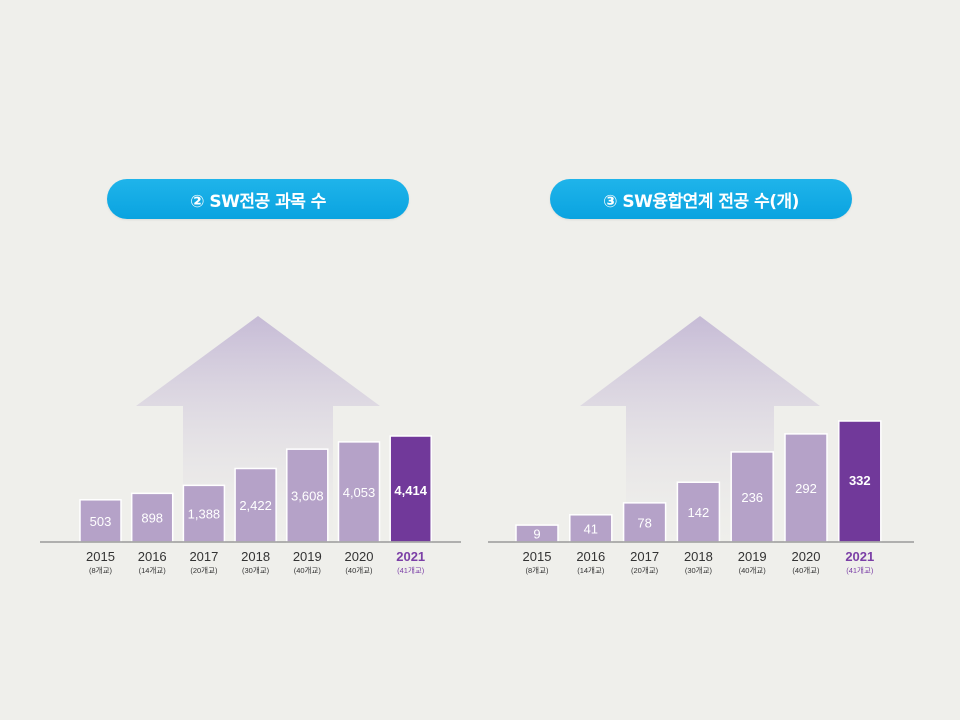  I want to click on bar-value-label: 332, so click(860, 480).